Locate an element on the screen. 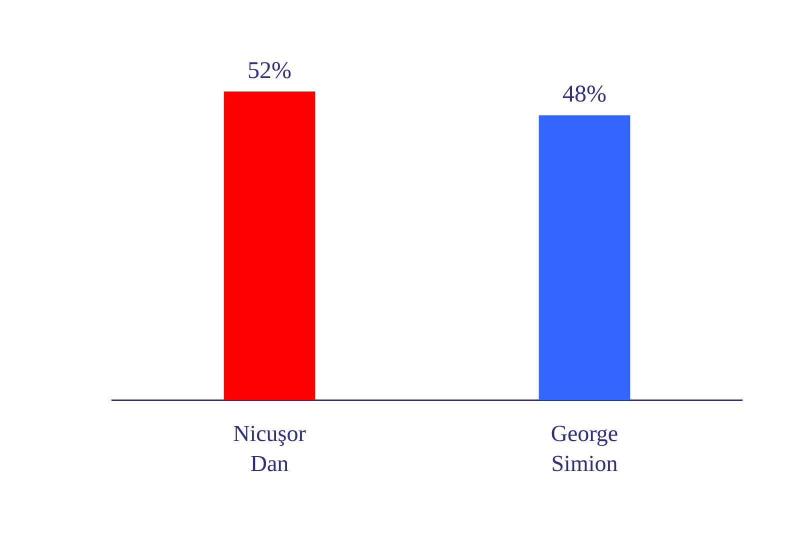 The width and height of the screenshot is (800, 536). x-tick-label: Nicuşor Dan is located at coordinates (269, 448).